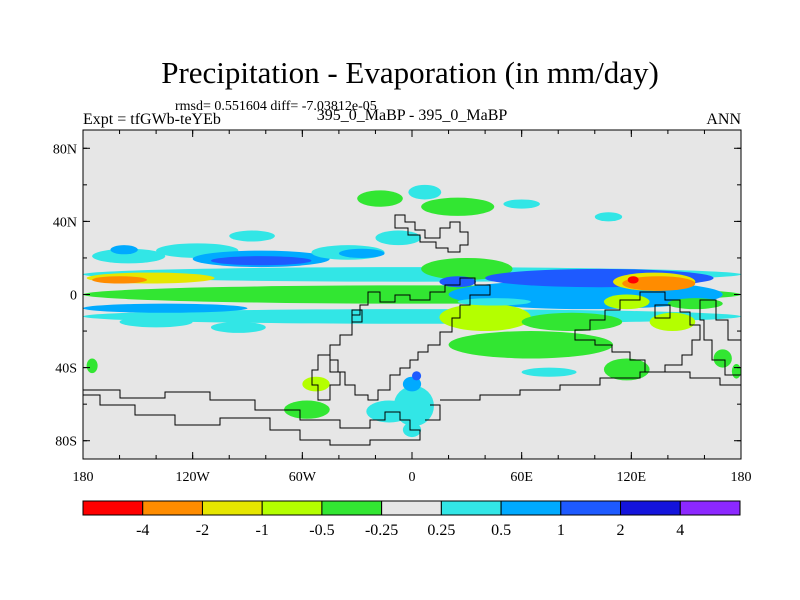  What do you see at coordinates (411, 519) in the screenshot?
I see `colorbar: -4 -2 -1 -0.5 -0.25 0.25 0.5 1 2 4` at bounding box center [411, 519].